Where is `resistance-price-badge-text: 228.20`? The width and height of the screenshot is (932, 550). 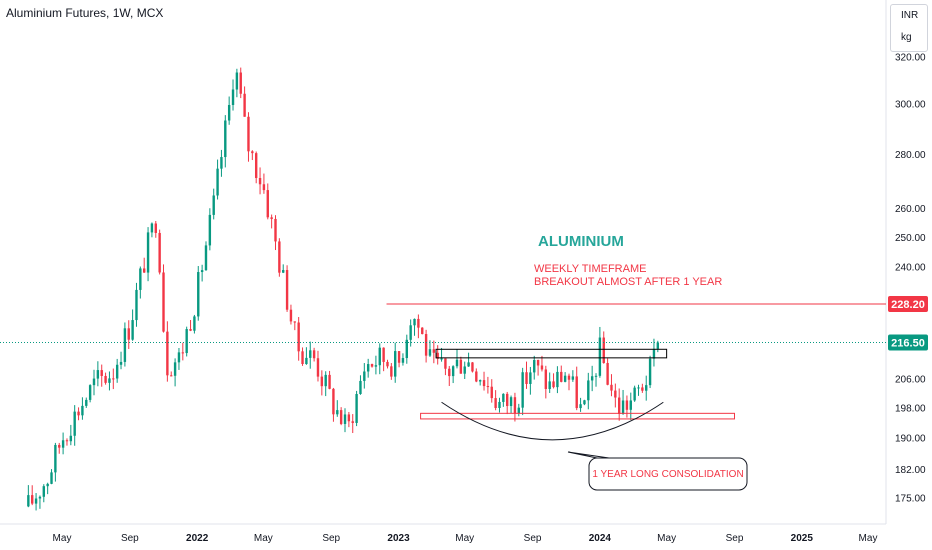
resistance-price-badge-text: 228.20 is located at coordinates (908, 305).